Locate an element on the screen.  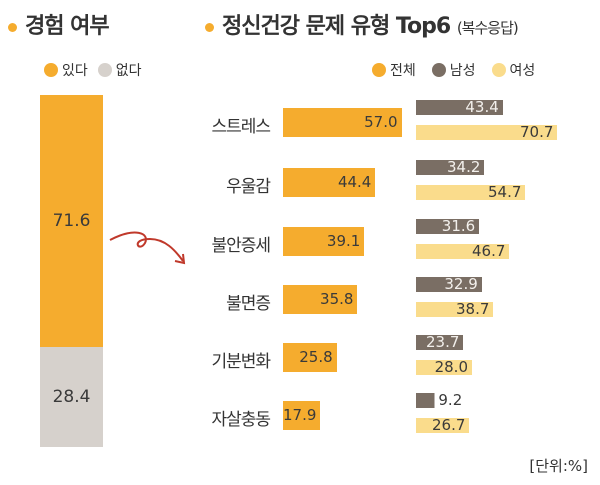
right-title-text: 정신건강 문제 유형 Top6 is located at coordinates (336, 26).